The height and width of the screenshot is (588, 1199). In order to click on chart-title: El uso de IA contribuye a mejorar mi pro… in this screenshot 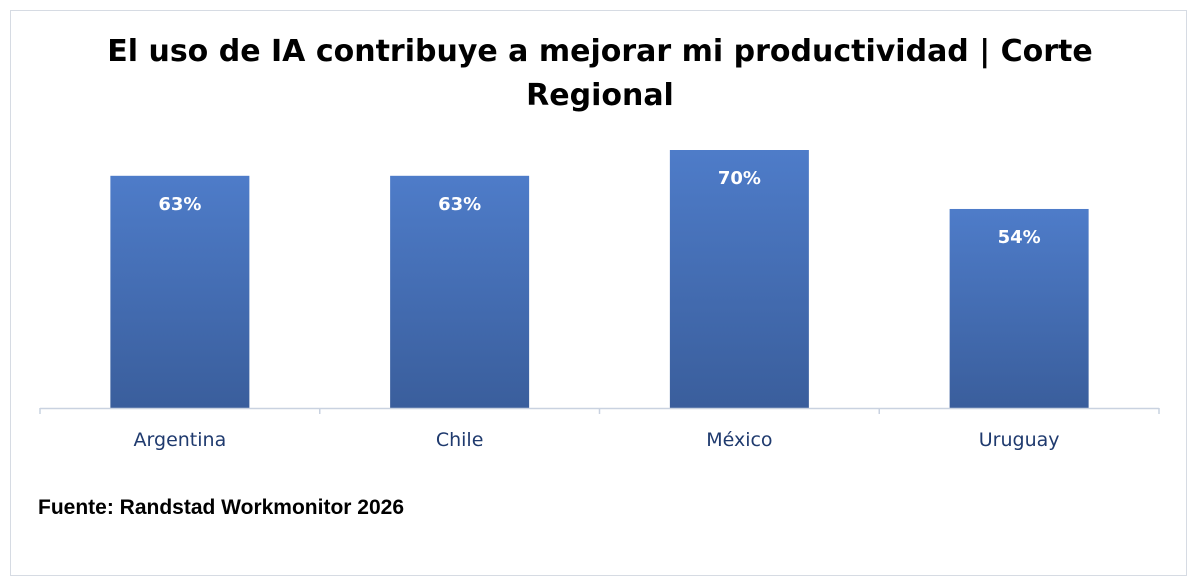, I will do `click(600, 73)`.